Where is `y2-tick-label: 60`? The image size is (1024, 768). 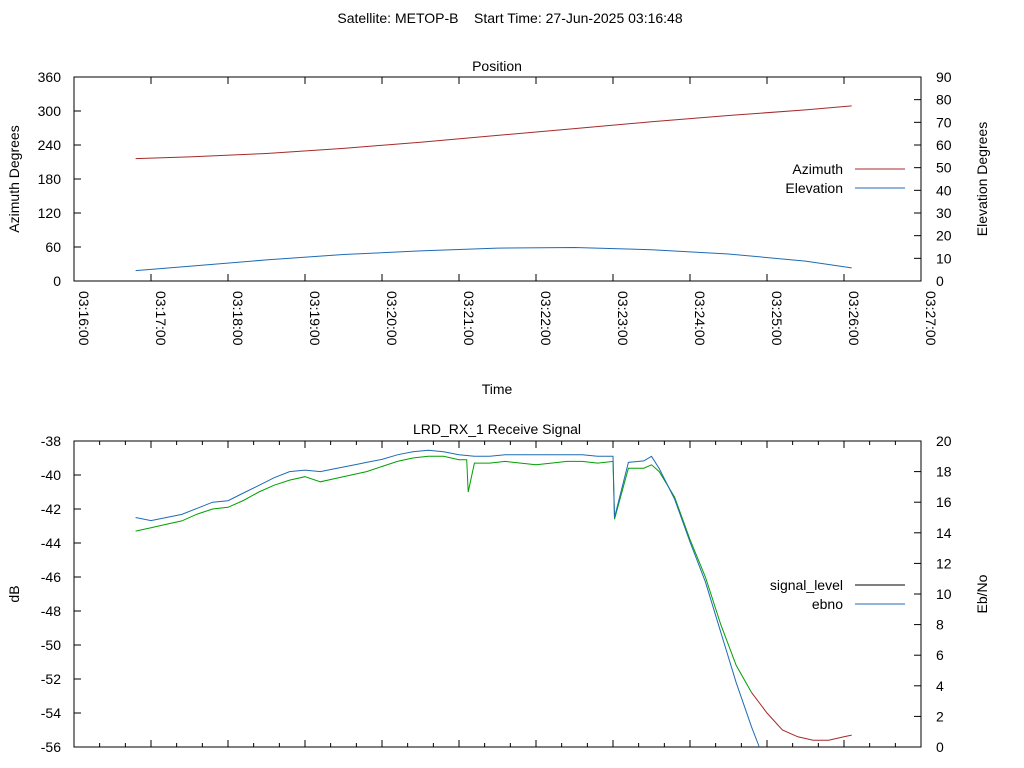 y2-tick-label: 60 is located at coordinates (944, 145).